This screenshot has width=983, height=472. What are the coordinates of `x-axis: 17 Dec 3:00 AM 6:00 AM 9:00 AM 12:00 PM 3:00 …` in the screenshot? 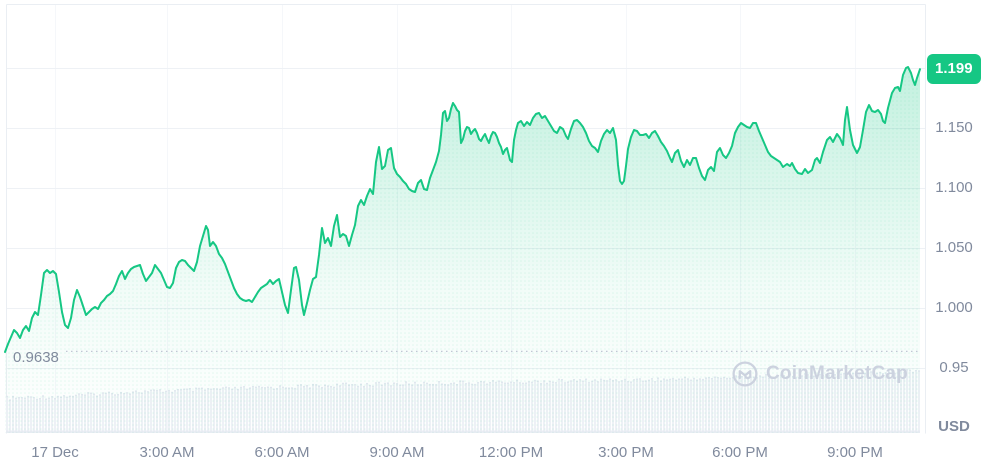 It's located at (491, 455).